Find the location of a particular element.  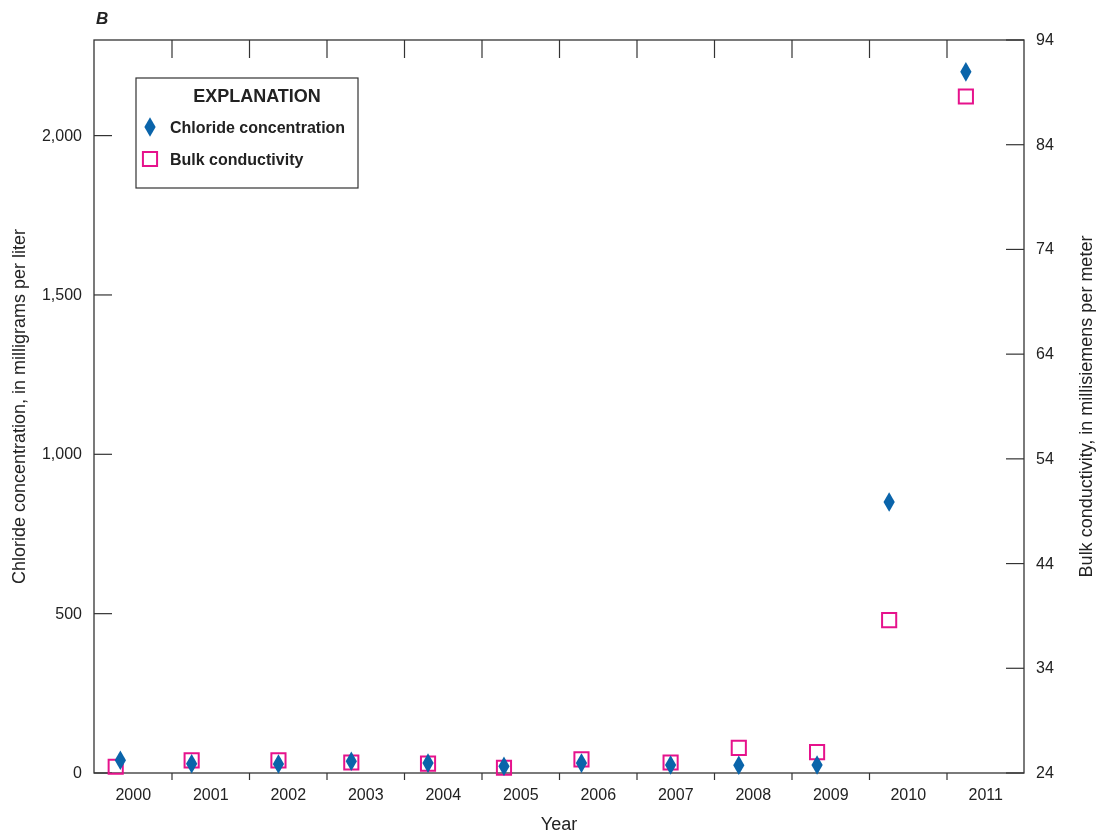

y-axis-title: Chloride concentration, in milligrams per liter is located at coordinates (19, 406).